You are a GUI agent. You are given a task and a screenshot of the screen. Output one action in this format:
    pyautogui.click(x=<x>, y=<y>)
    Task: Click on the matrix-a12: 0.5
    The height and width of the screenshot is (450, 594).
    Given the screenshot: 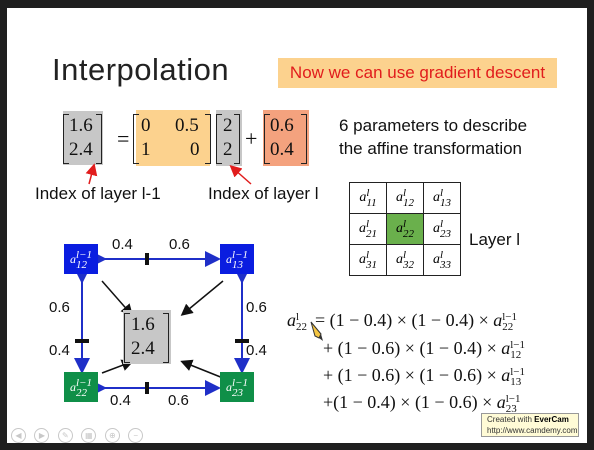 What is the action you would take?
    pyautogui.click(x=187, y=125)
    